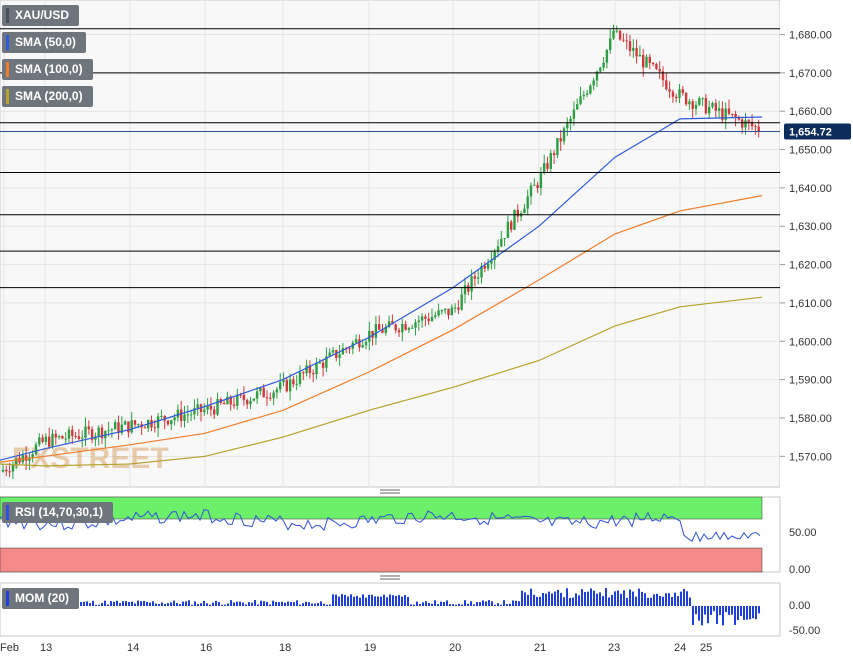  Describe the element at coordinates (803, 533) in the screenshot. I see `rsi-level-label: 50.00` at that location.